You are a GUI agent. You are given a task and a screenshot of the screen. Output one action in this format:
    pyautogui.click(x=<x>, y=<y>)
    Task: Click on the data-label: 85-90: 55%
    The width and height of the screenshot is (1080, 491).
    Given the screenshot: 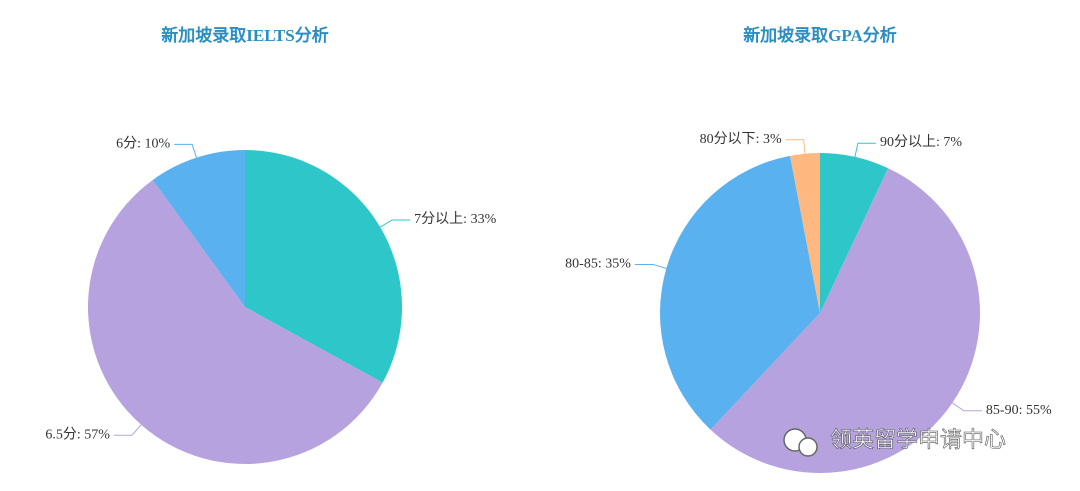 What is the action you would take?
    pyautogui.click(x=1019, y=410)
    